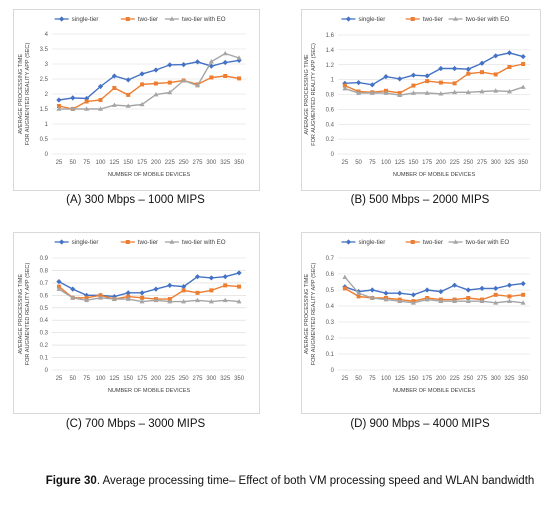  Describe the element at coordinates (47, 125) in the screenshot. I see `y-tick-label: 1` at that location.